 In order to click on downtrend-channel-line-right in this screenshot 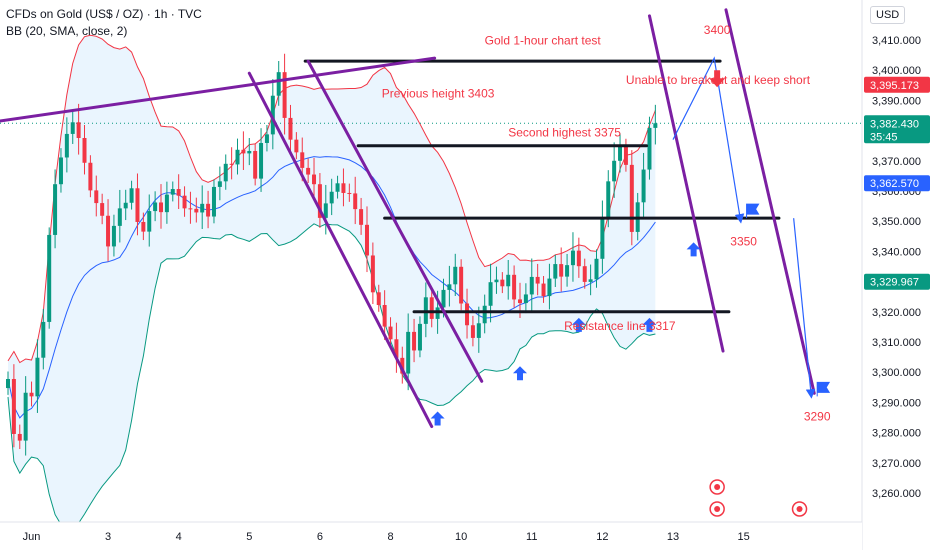, I will do `click(395, 221)`.